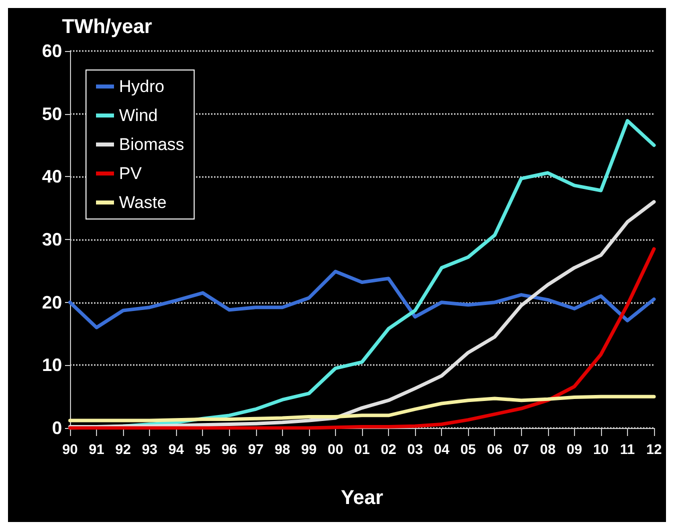 Image resolution: width=674 pixels, height=530 pixels. Describe the element at coordinates (70, 449) in the screenshot. I see `x-tick-label: 90` at that location.